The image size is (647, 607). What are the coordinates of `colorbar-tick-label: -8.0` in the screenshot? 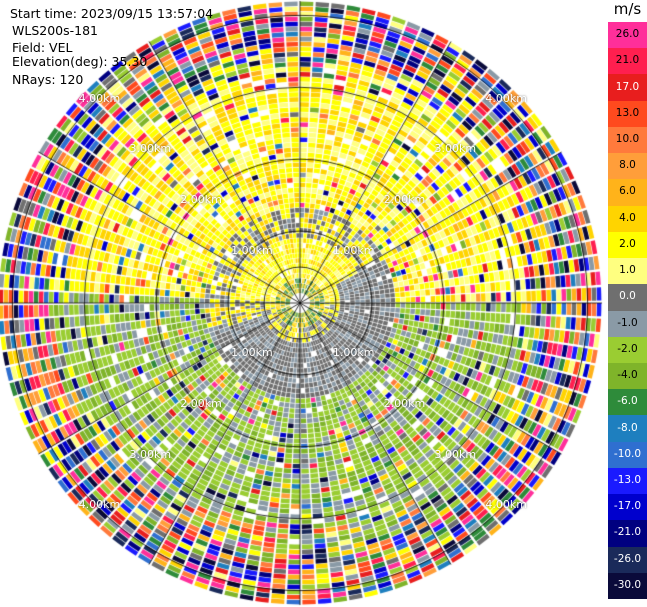 It's located at (627, 427).